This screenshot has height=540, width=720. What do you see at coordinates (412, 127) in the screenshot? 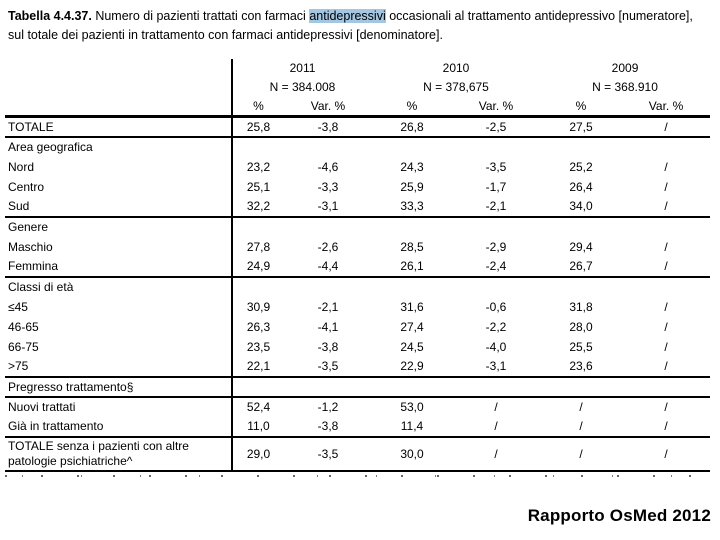
I see `value-cell: 26,8` at bounding box center [412, 127].